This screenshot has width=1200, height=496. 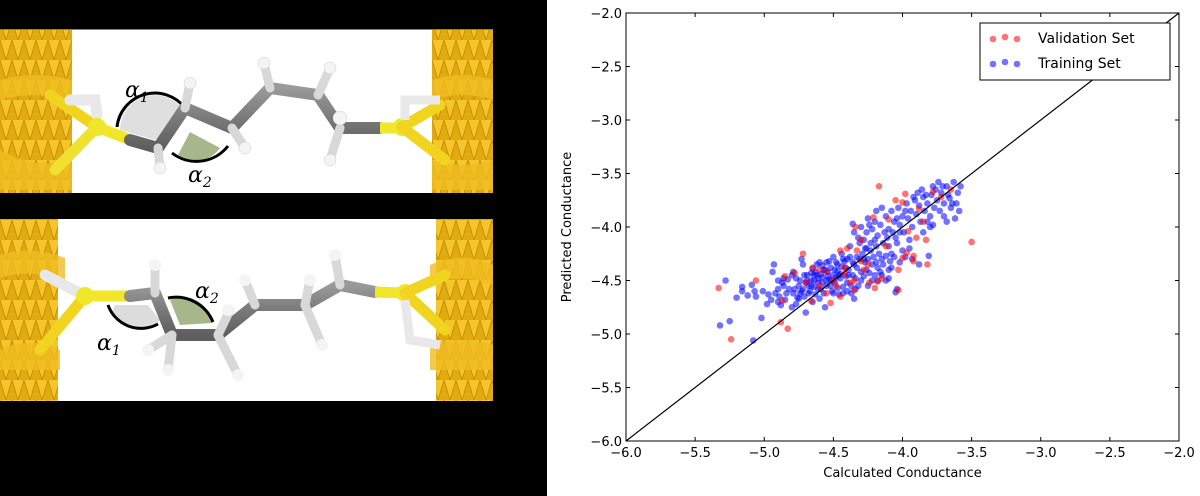 I want to click on gold-electrode-left-bottom, so click(x=29, y=310).